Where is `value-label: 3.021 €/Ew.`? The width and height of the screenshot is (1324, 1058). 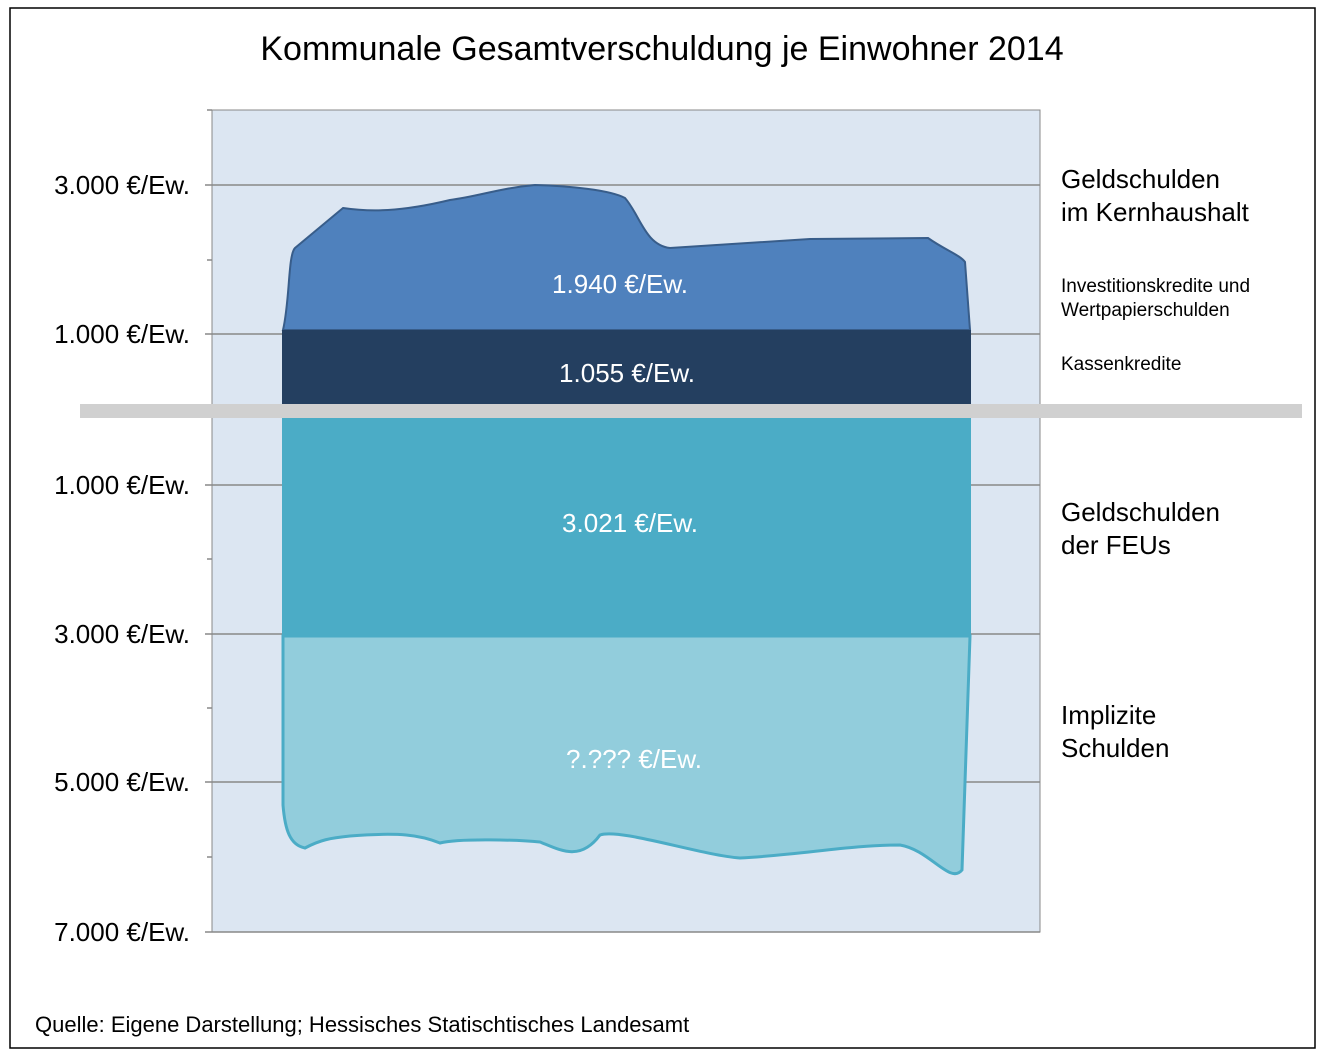 value-label: 3.021 €/Ew. is located at coordinates (630, 523).